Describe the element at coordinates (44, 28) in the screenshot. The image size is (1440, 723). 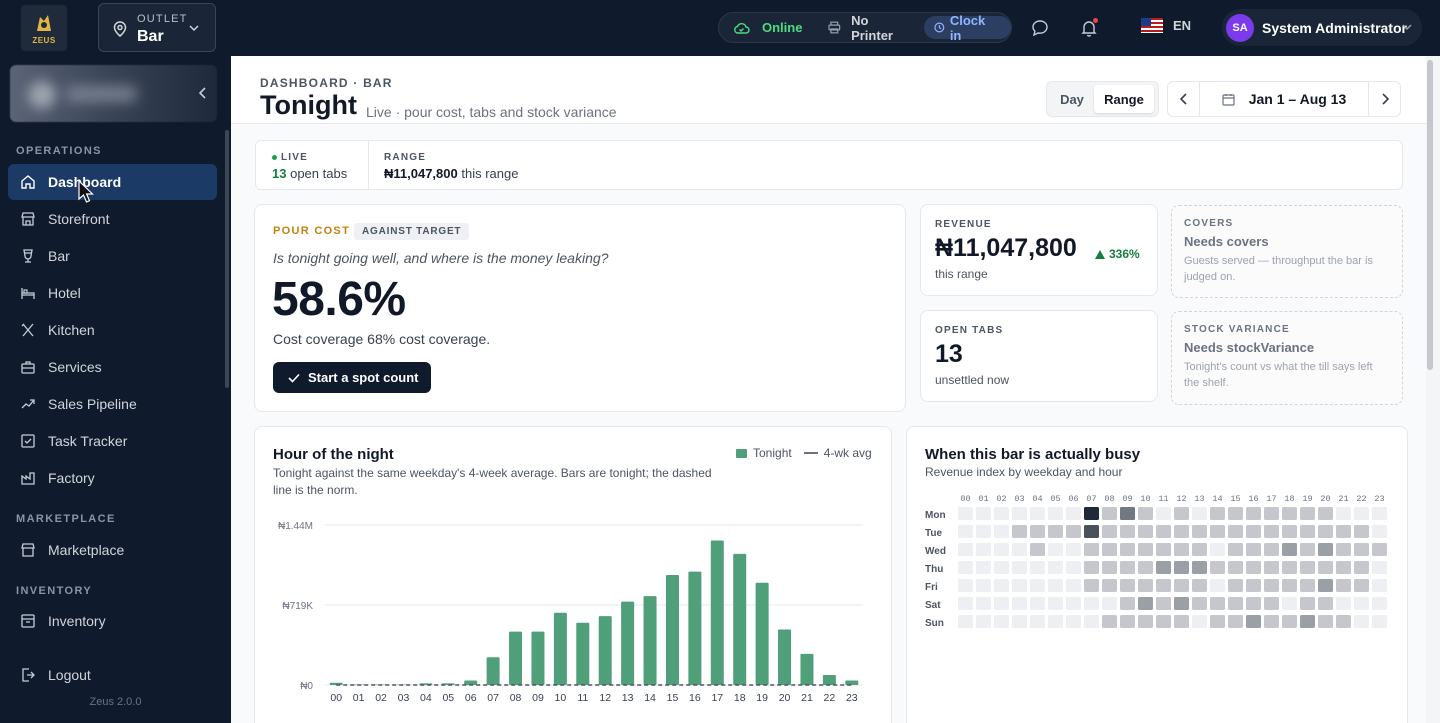
I see `zeus-logo: ZEUS` at that location.